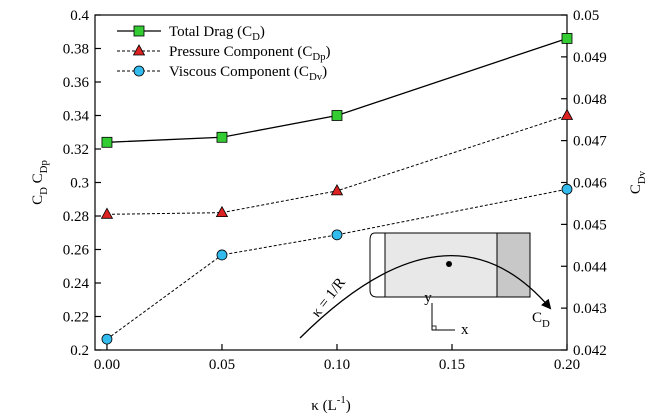 This screenshot has width=663, height=417. Describe the element at coordinates (425, 285) in the screenshot. I see `inset-diagram` at that location.